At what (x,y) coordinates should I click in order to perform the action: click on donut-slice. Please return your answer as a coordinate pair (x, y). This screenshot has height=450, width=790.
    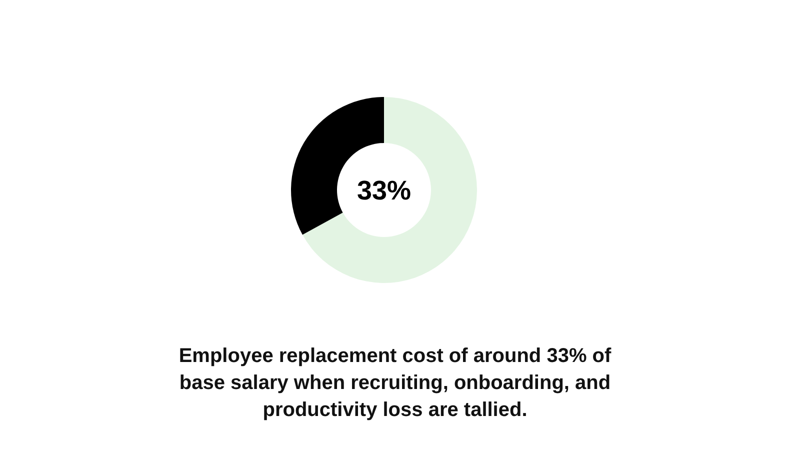
    Looking at the image, I should click on (389, 190).